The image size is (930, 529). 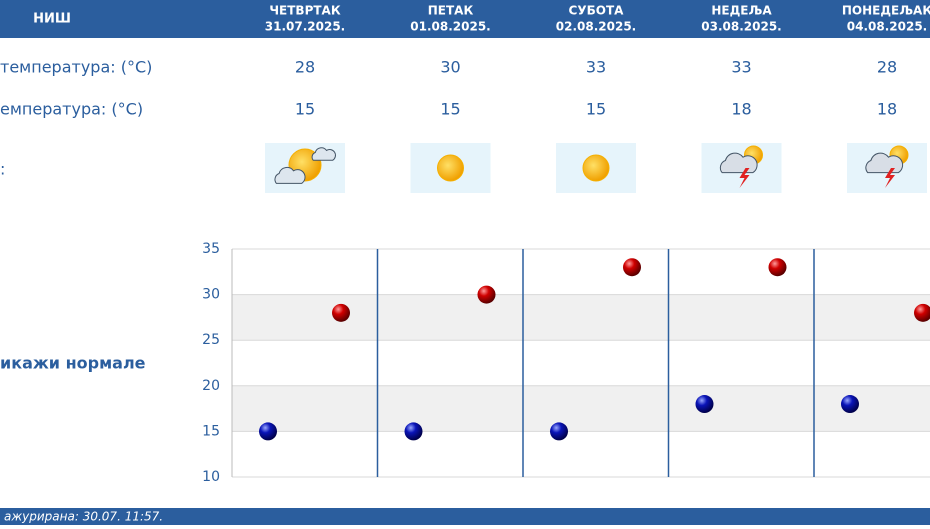 What do you see at coordinates (597, 11) in the screenshot?
I see `day-name: СУБОТА` at bounding box center [597, 11].